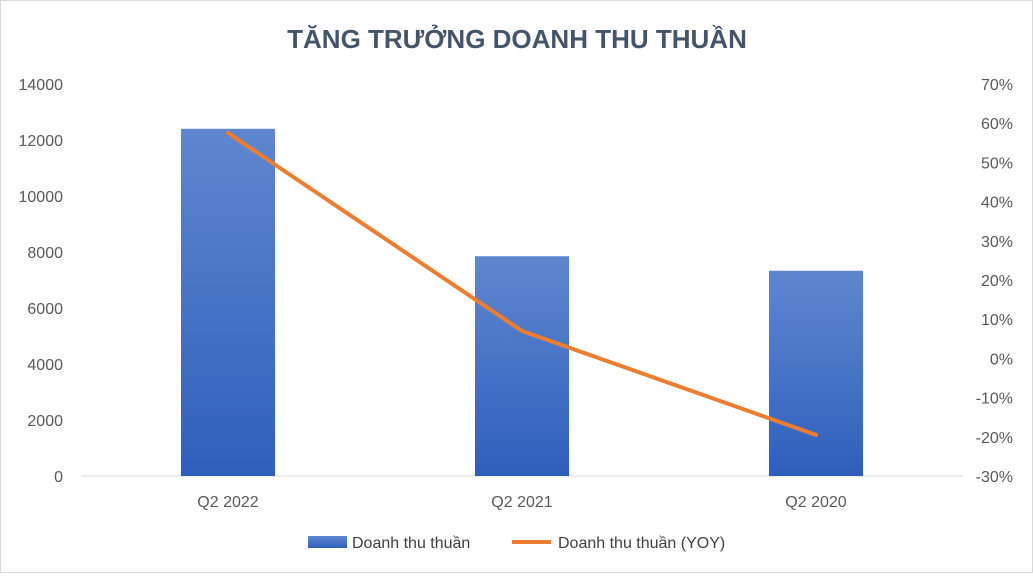 This screenshot has width=1033, height=577. What do you see at coordinates (997, 163) in the screenshot?
I see `right-tick-label: 50%` at bounding box center [997, 163].